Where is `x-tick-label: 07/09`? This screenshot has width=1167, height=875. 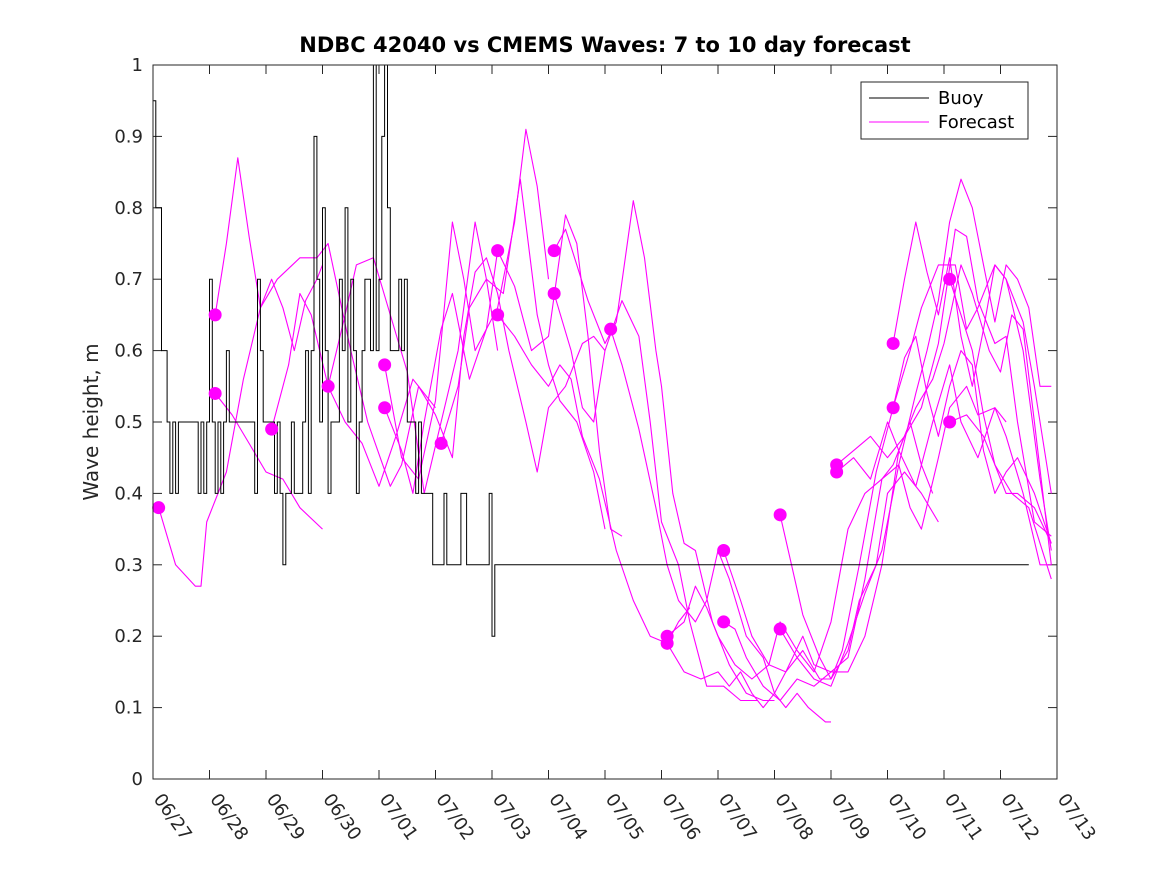
x-tick-label: 07/09 is located at coordinates (850, 817).